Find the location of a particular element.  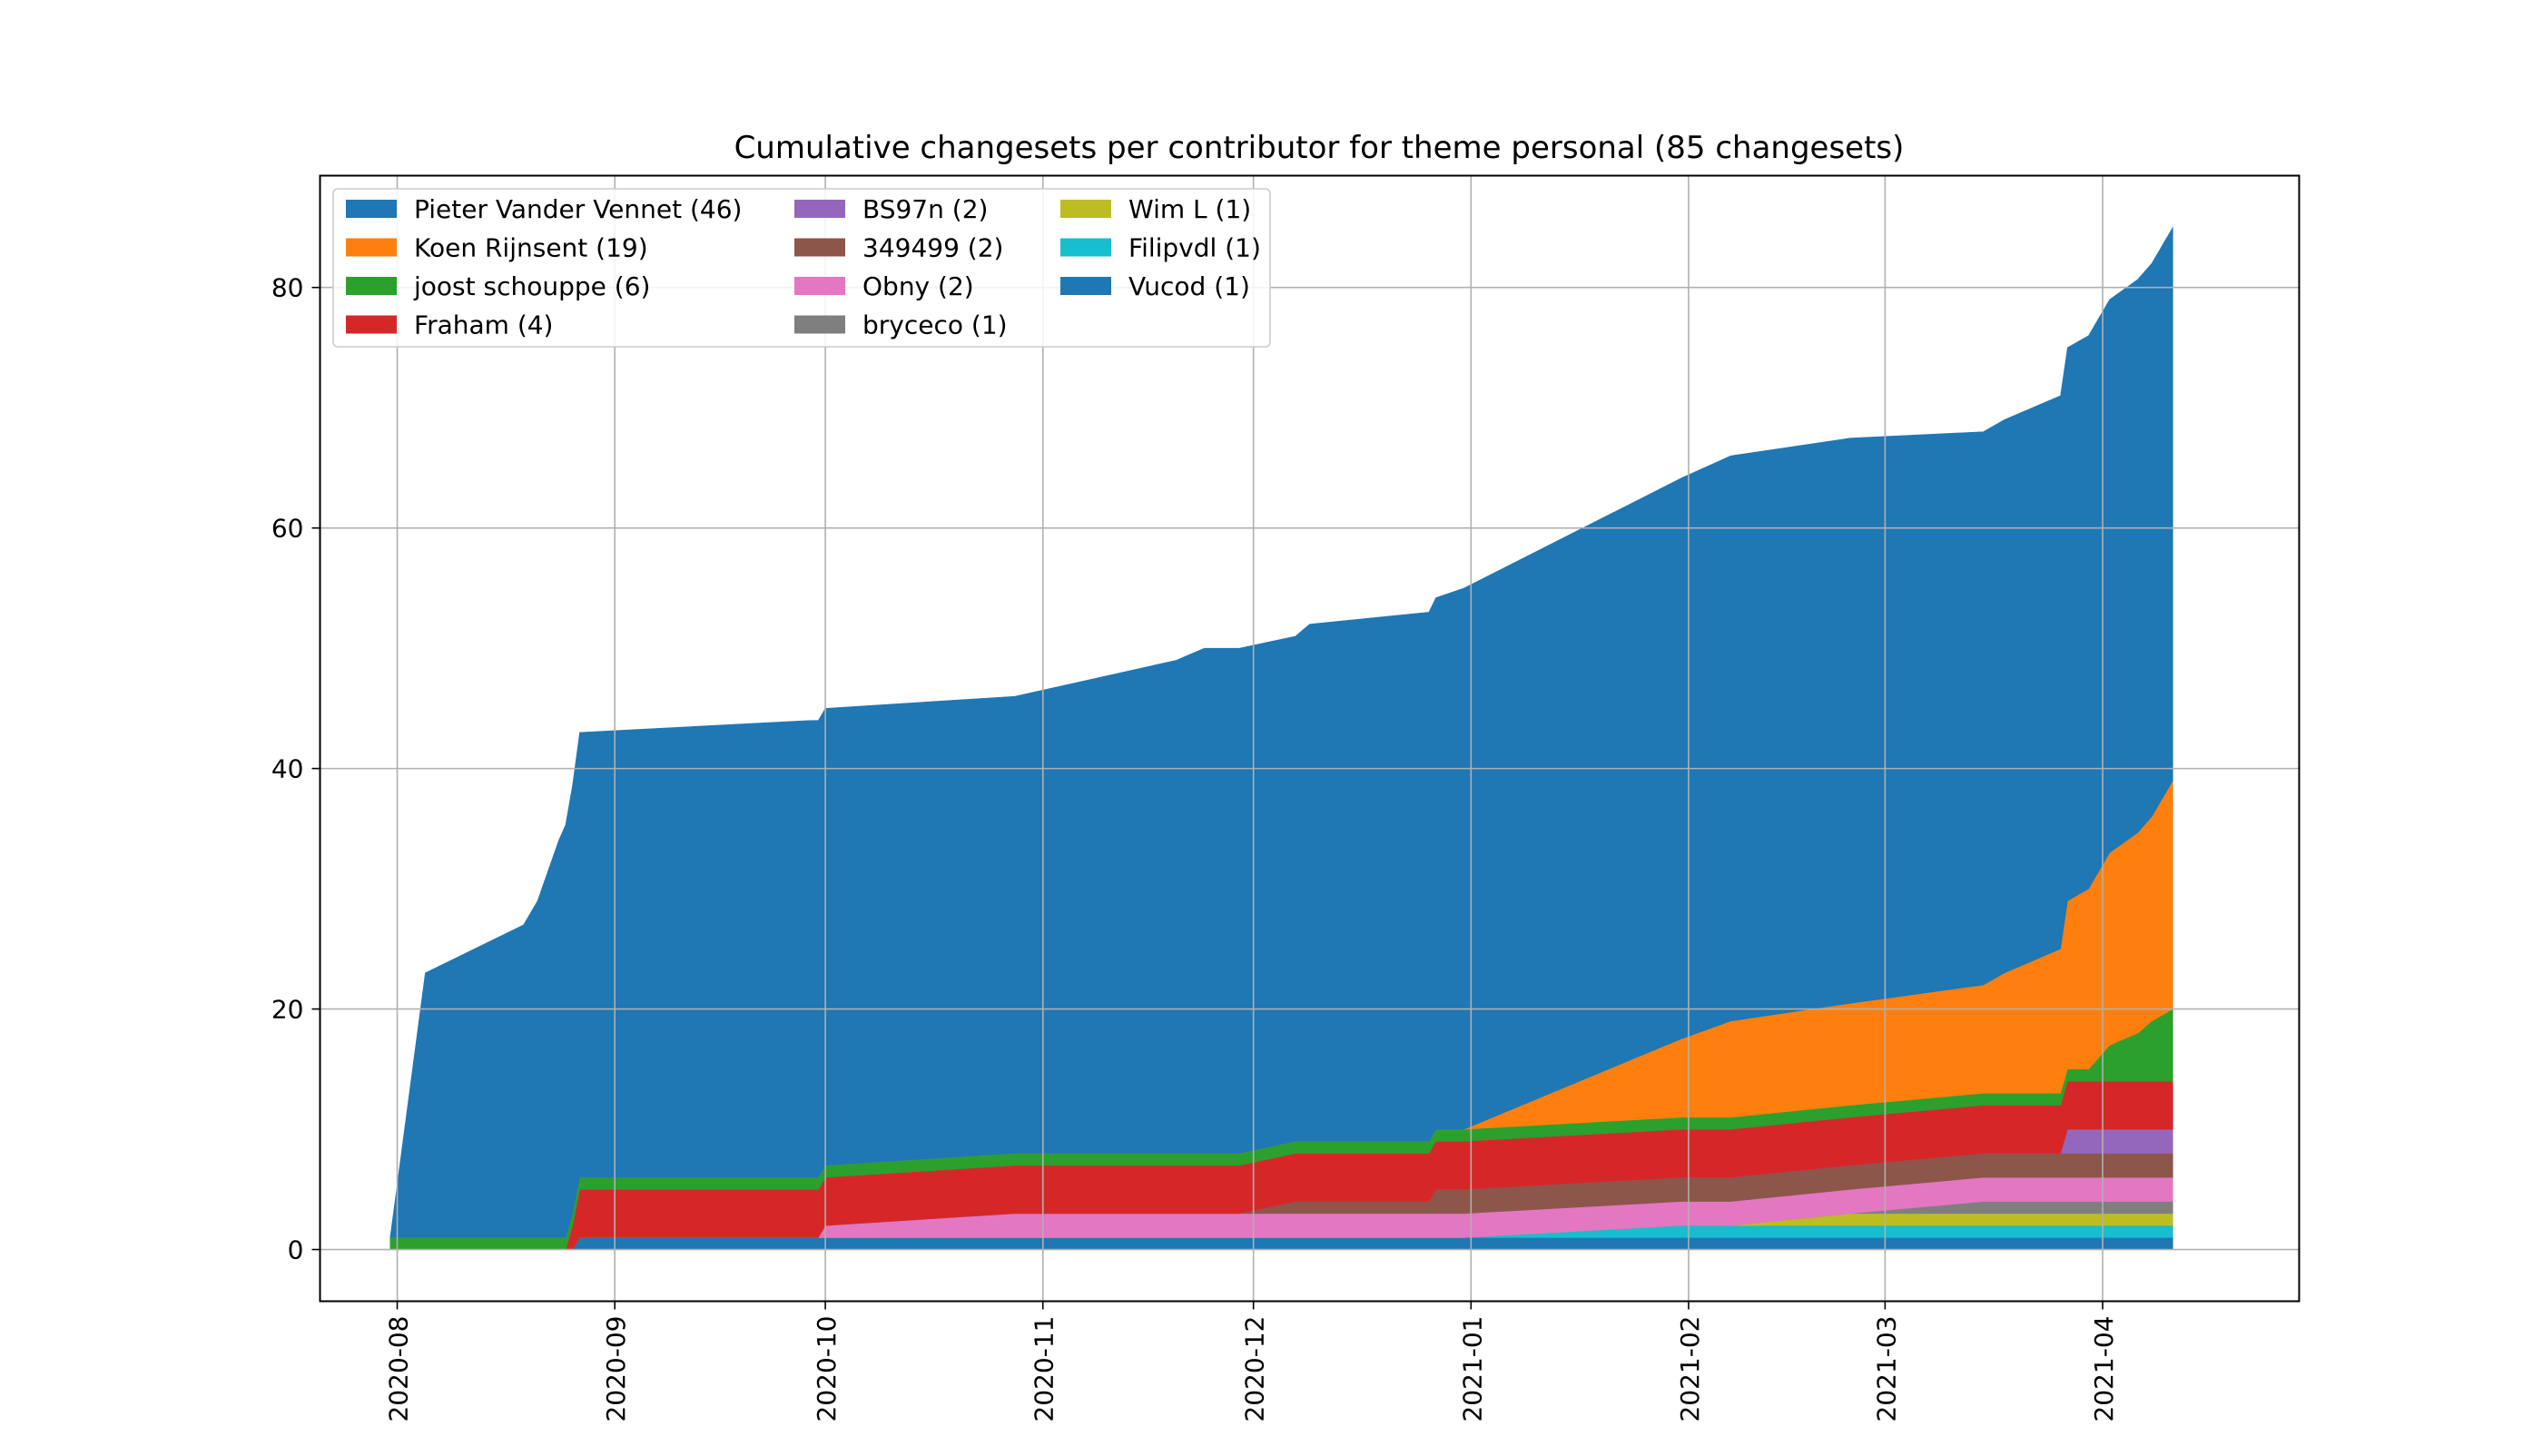

legend-label: Koen Rijnsent (19) is located at coordinates (531, 248).